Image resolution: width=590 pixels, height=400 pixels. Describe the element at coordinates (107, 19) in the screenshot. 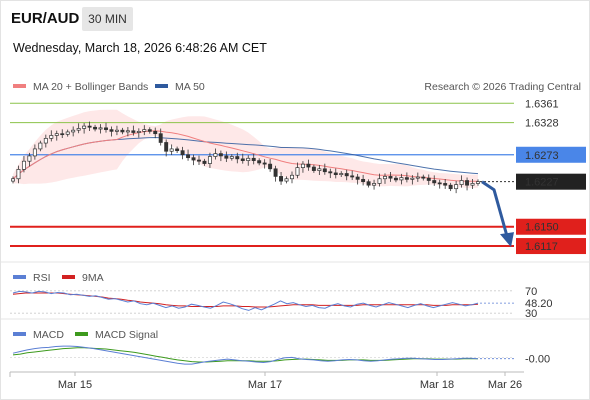

I see `timeframe-button: 30 MIN` at that location.